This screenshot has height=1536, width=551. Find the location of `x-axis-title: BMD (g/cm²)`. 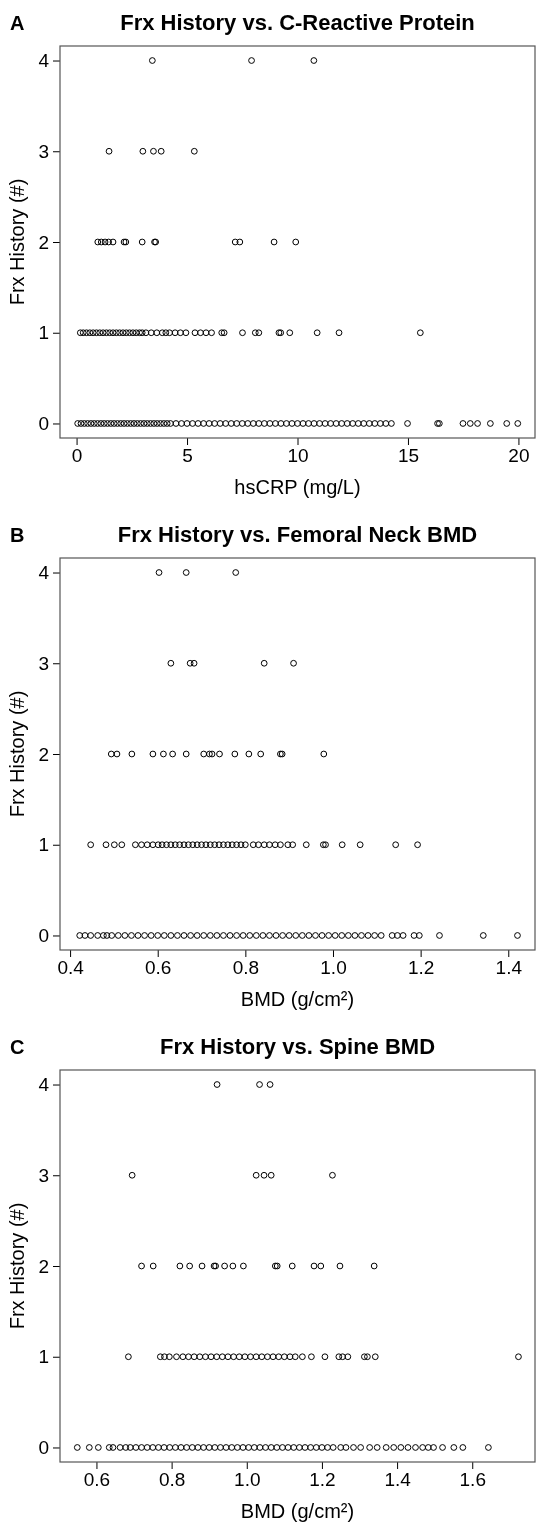

x-axis-title: BMD (g/cm²) is located at coordinates (297, 1511).